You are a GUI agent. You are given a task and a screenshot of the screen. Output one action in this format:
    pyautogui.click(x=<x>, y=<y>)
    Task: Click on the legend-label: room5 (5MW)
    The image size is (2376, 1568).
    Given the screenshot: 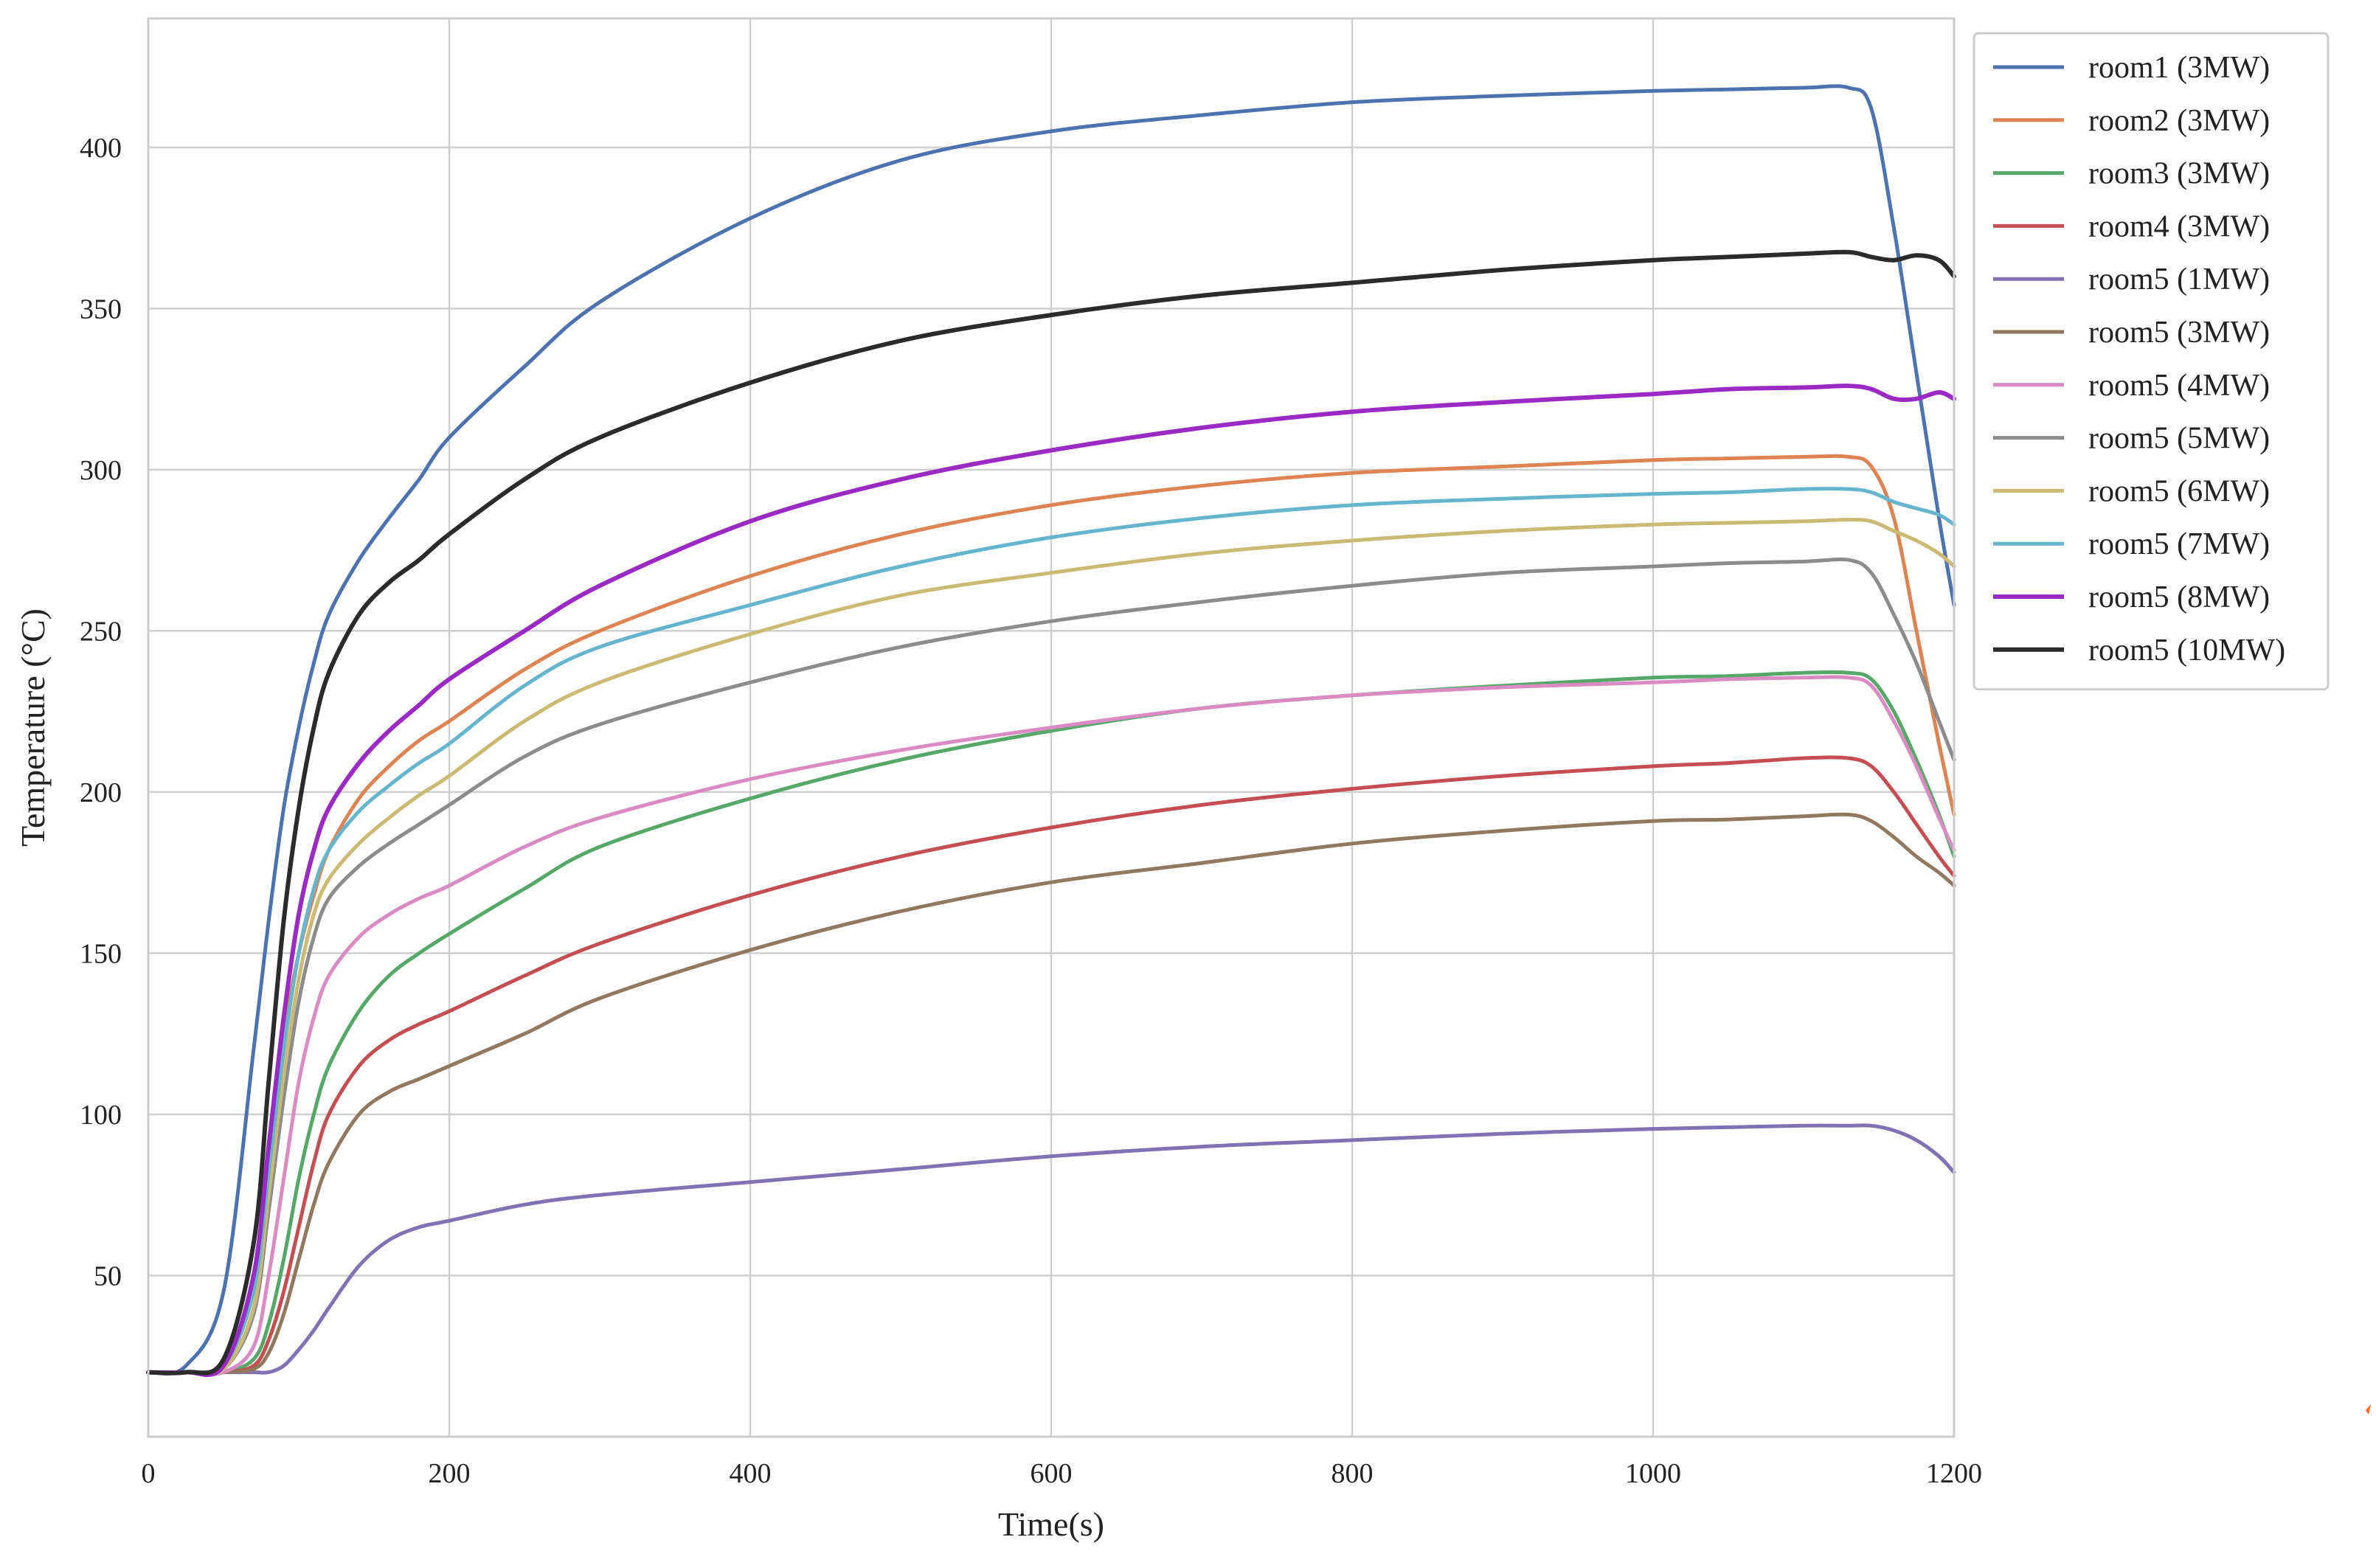 What is the action you would take?
    pyautogui.click(x=2179, y=439)
    